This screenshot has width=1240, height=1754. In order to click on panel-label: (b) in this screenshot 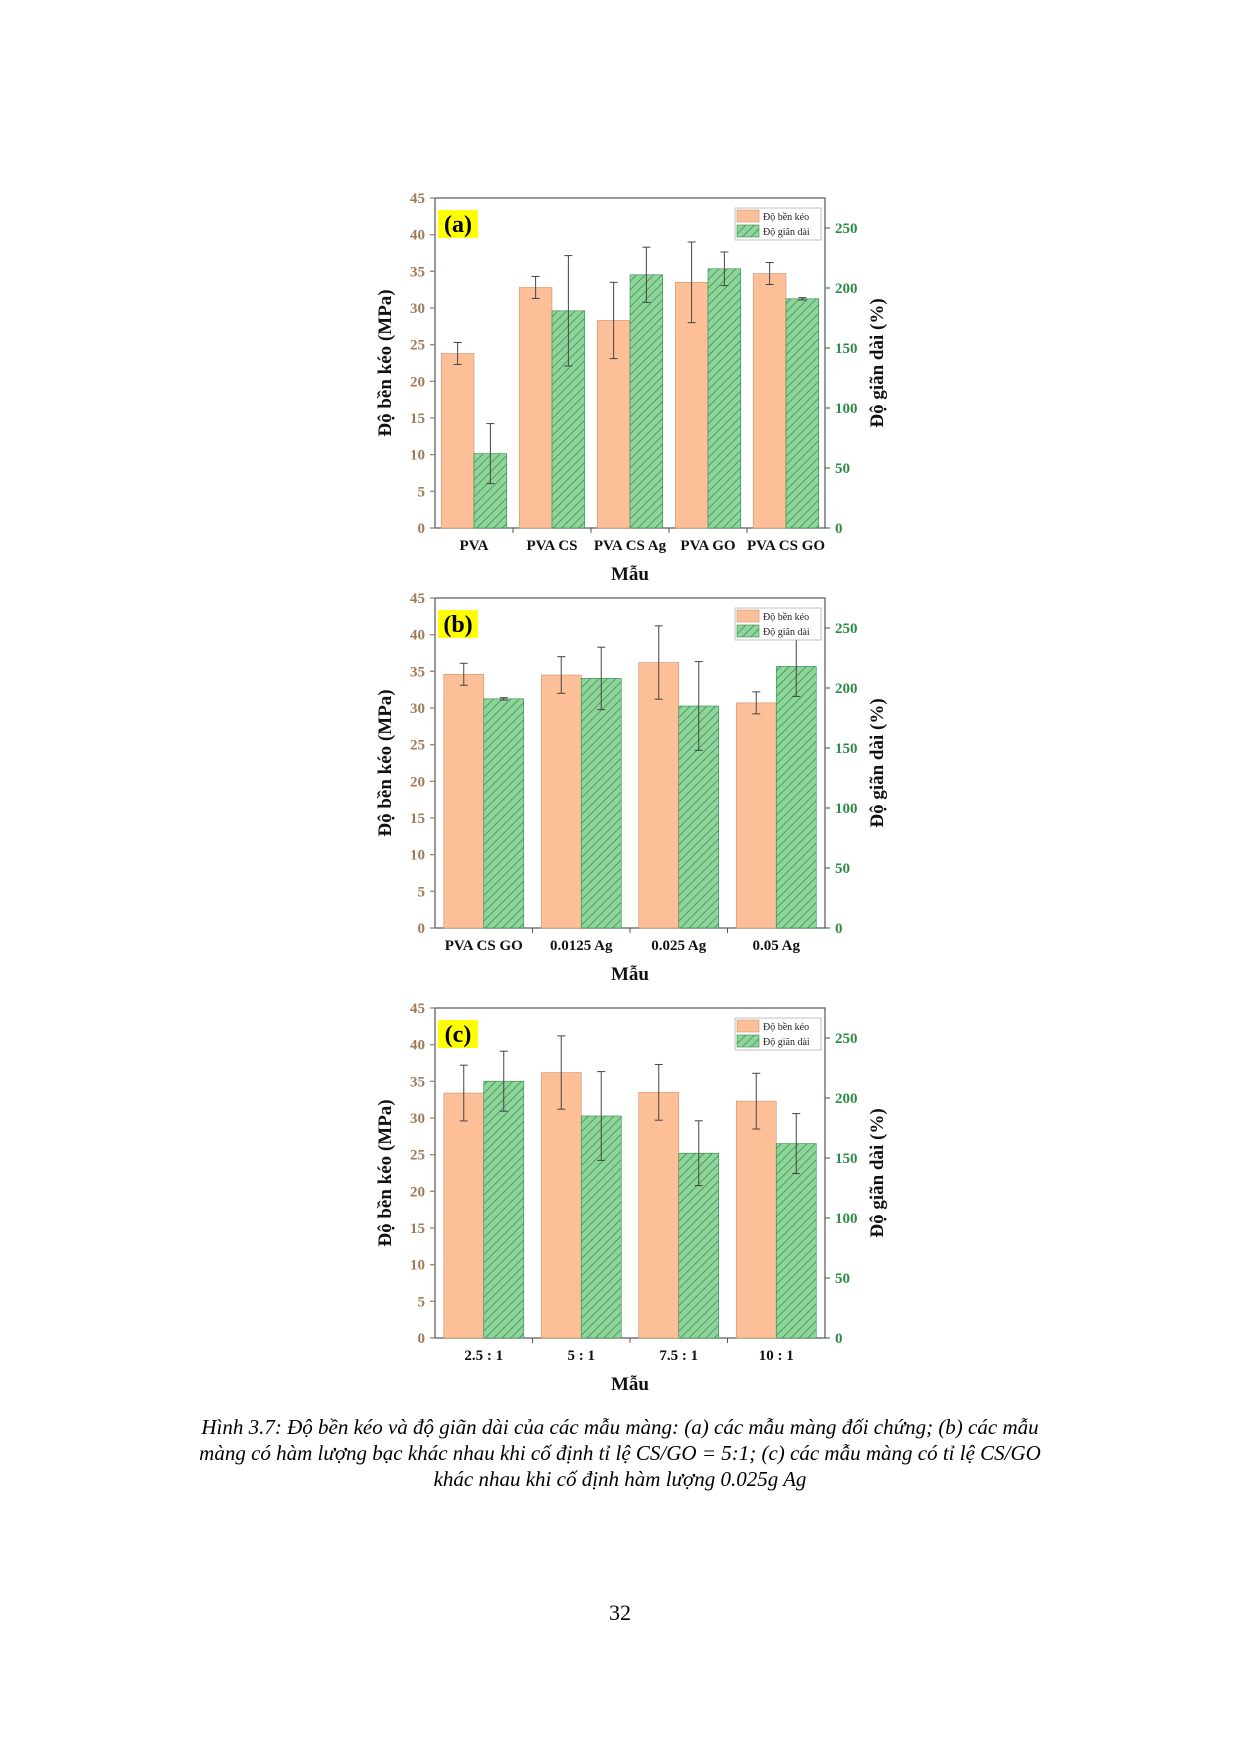, I will do `click(457, 625)`.